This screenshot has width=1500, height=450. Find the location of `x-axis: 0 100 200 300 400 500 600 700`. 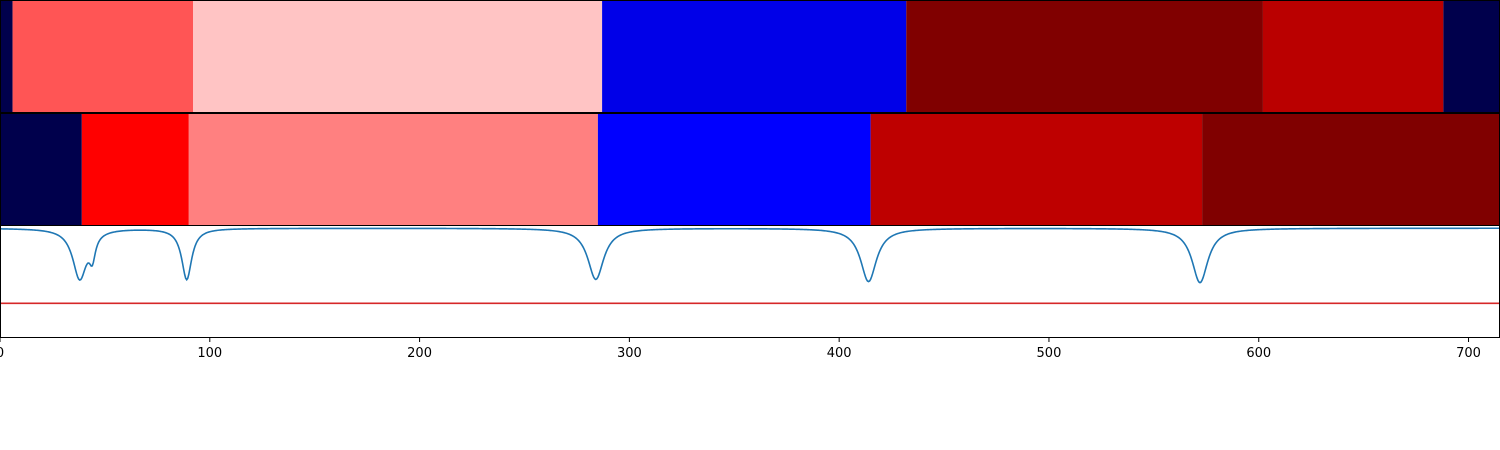

x-axis: 0 100 200 300 400 500 600 700 is located at coordinates (740, 350).